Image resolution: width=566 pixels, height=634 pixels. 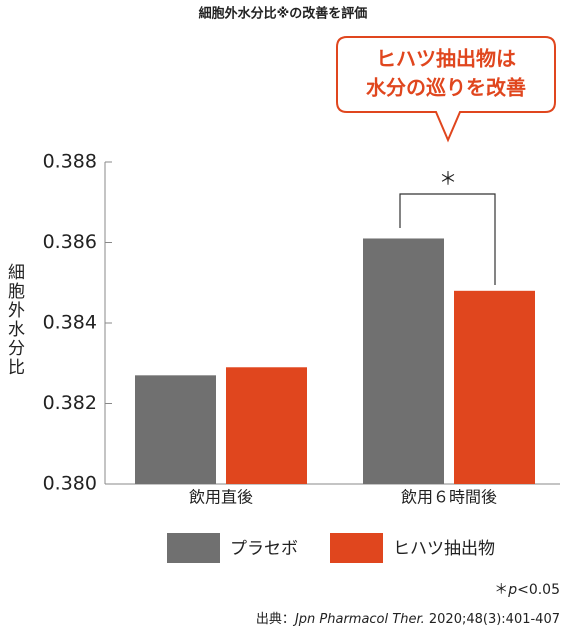 I want to click on legend-label: プラセボ, so click(x=264, y=549).